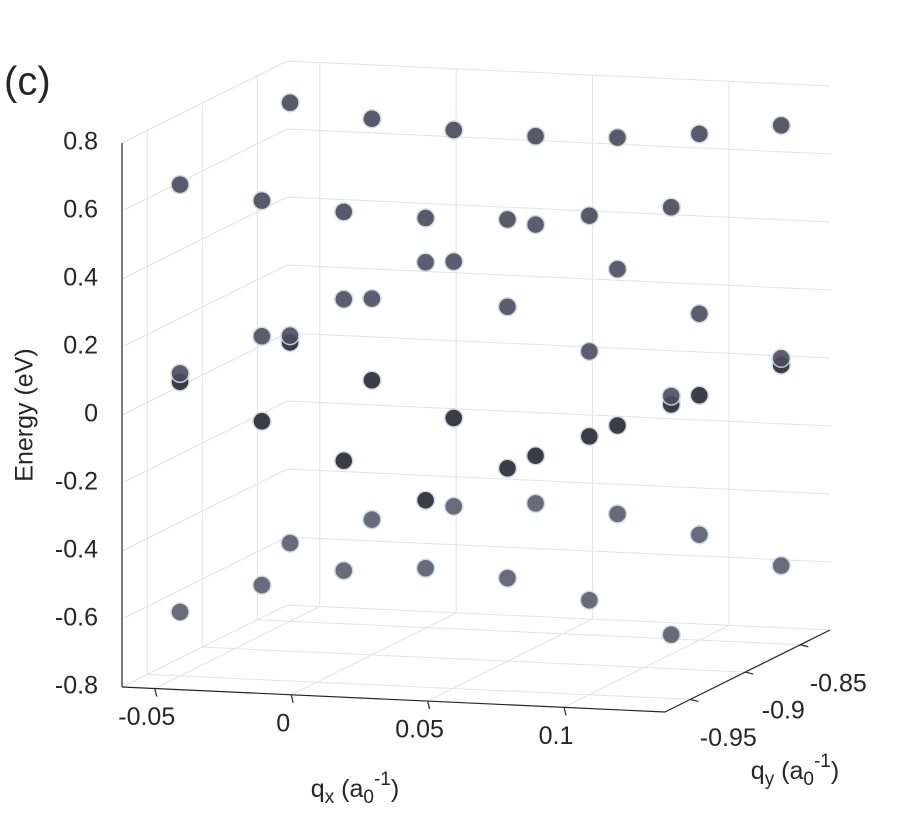 The image size is (919, 819). What do you see at coordinates (80, 346) in the screenshot?
I see `z-tick-label: 0.2` at bounding box center [80, 346].